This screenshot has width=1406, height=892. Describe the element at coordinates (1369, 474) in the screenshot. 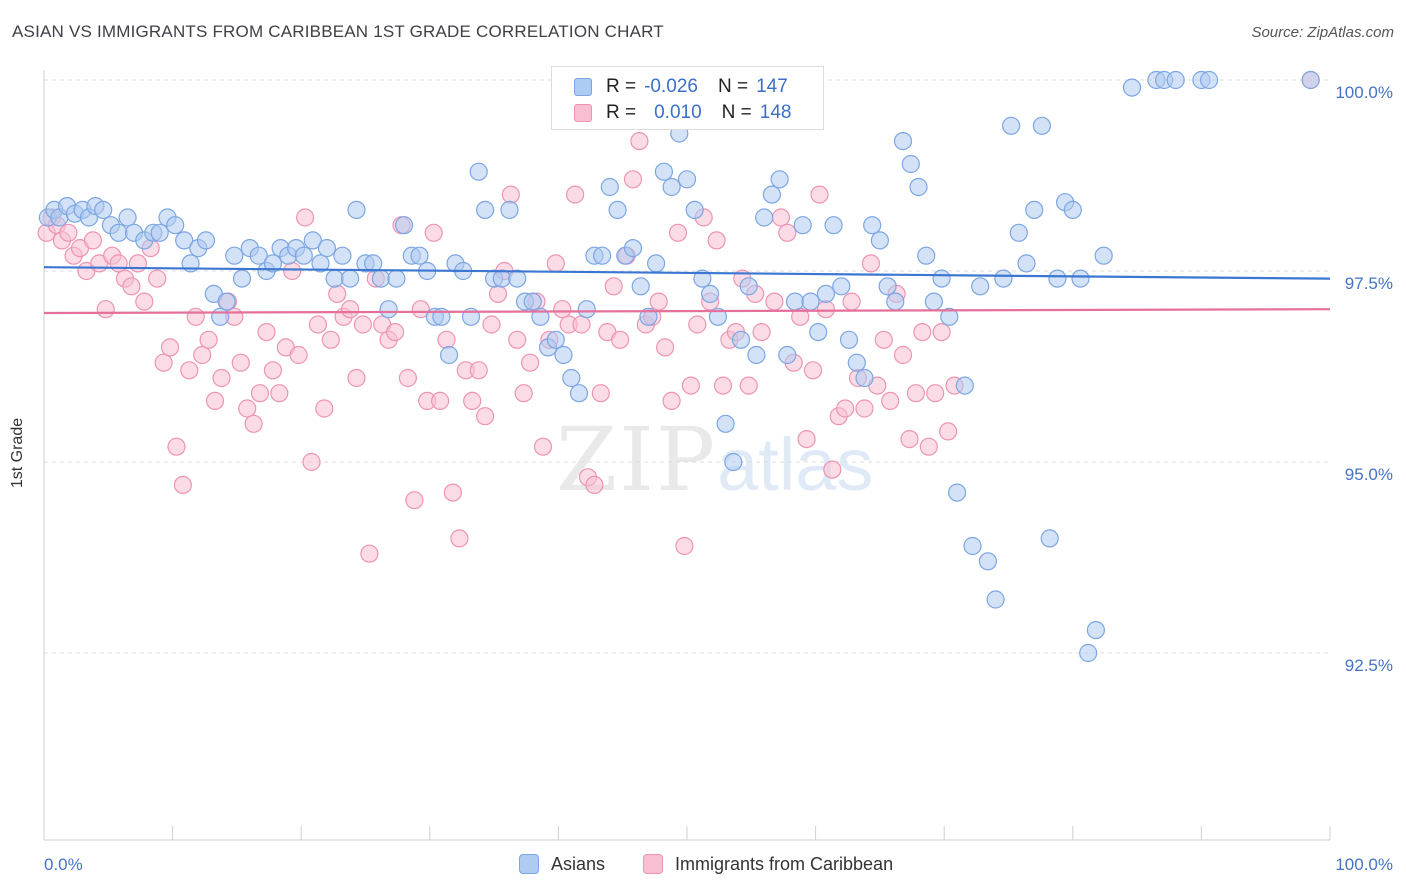

I see `y-tick-label: 95.0%` at that location.